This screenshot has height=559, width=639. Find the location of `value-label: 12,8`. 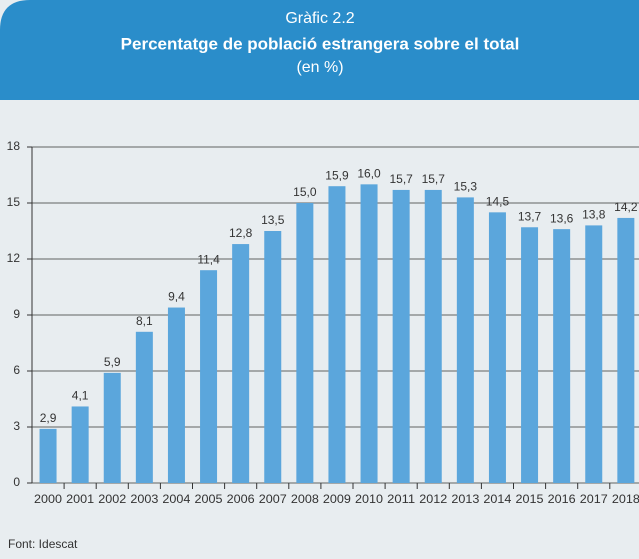

value-label: 12,8 is located at coordinates (241, 233).